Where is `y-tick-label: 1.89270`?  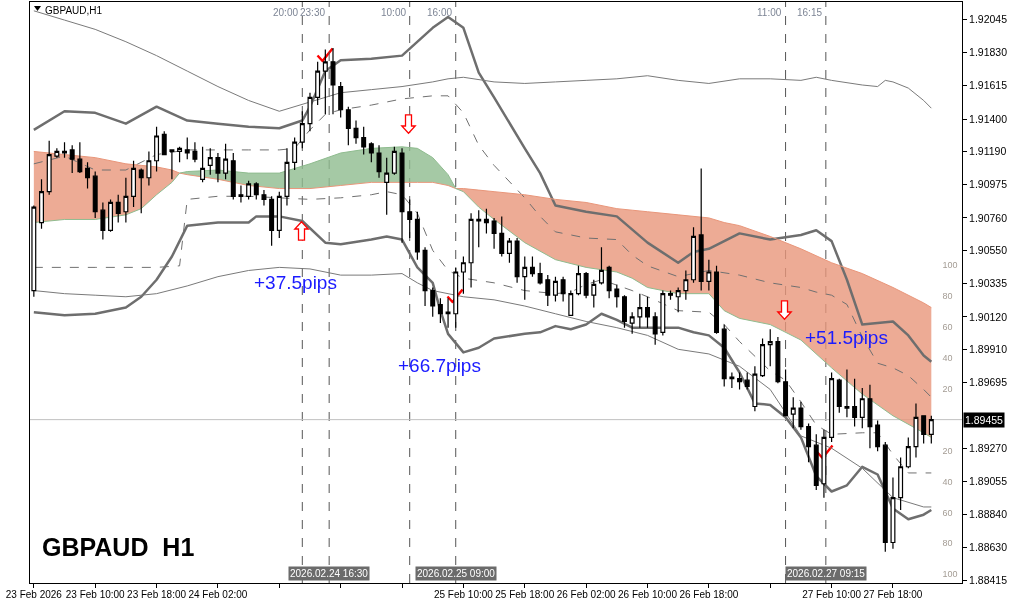 y-tick-label: 1.89270 is located at coordinates (988, 447).